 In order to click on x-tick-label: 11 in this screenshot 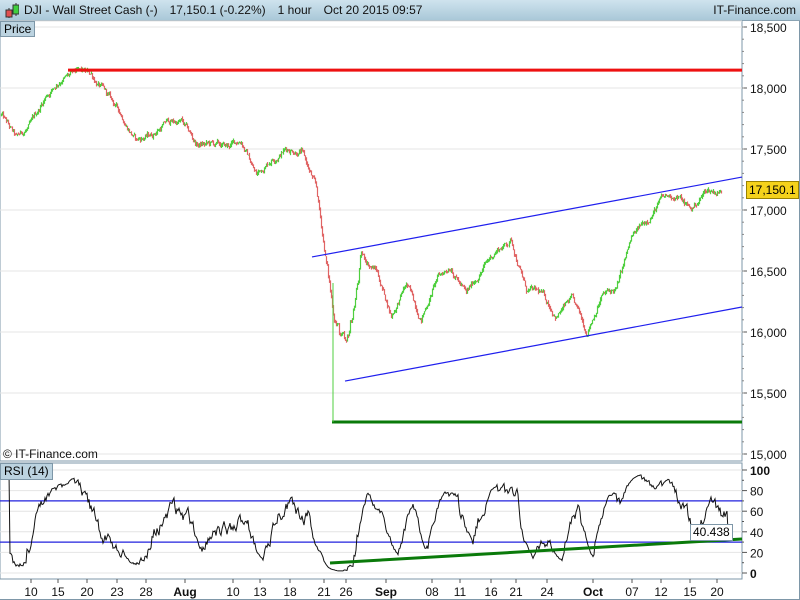, I will do `click(460, 592)`.